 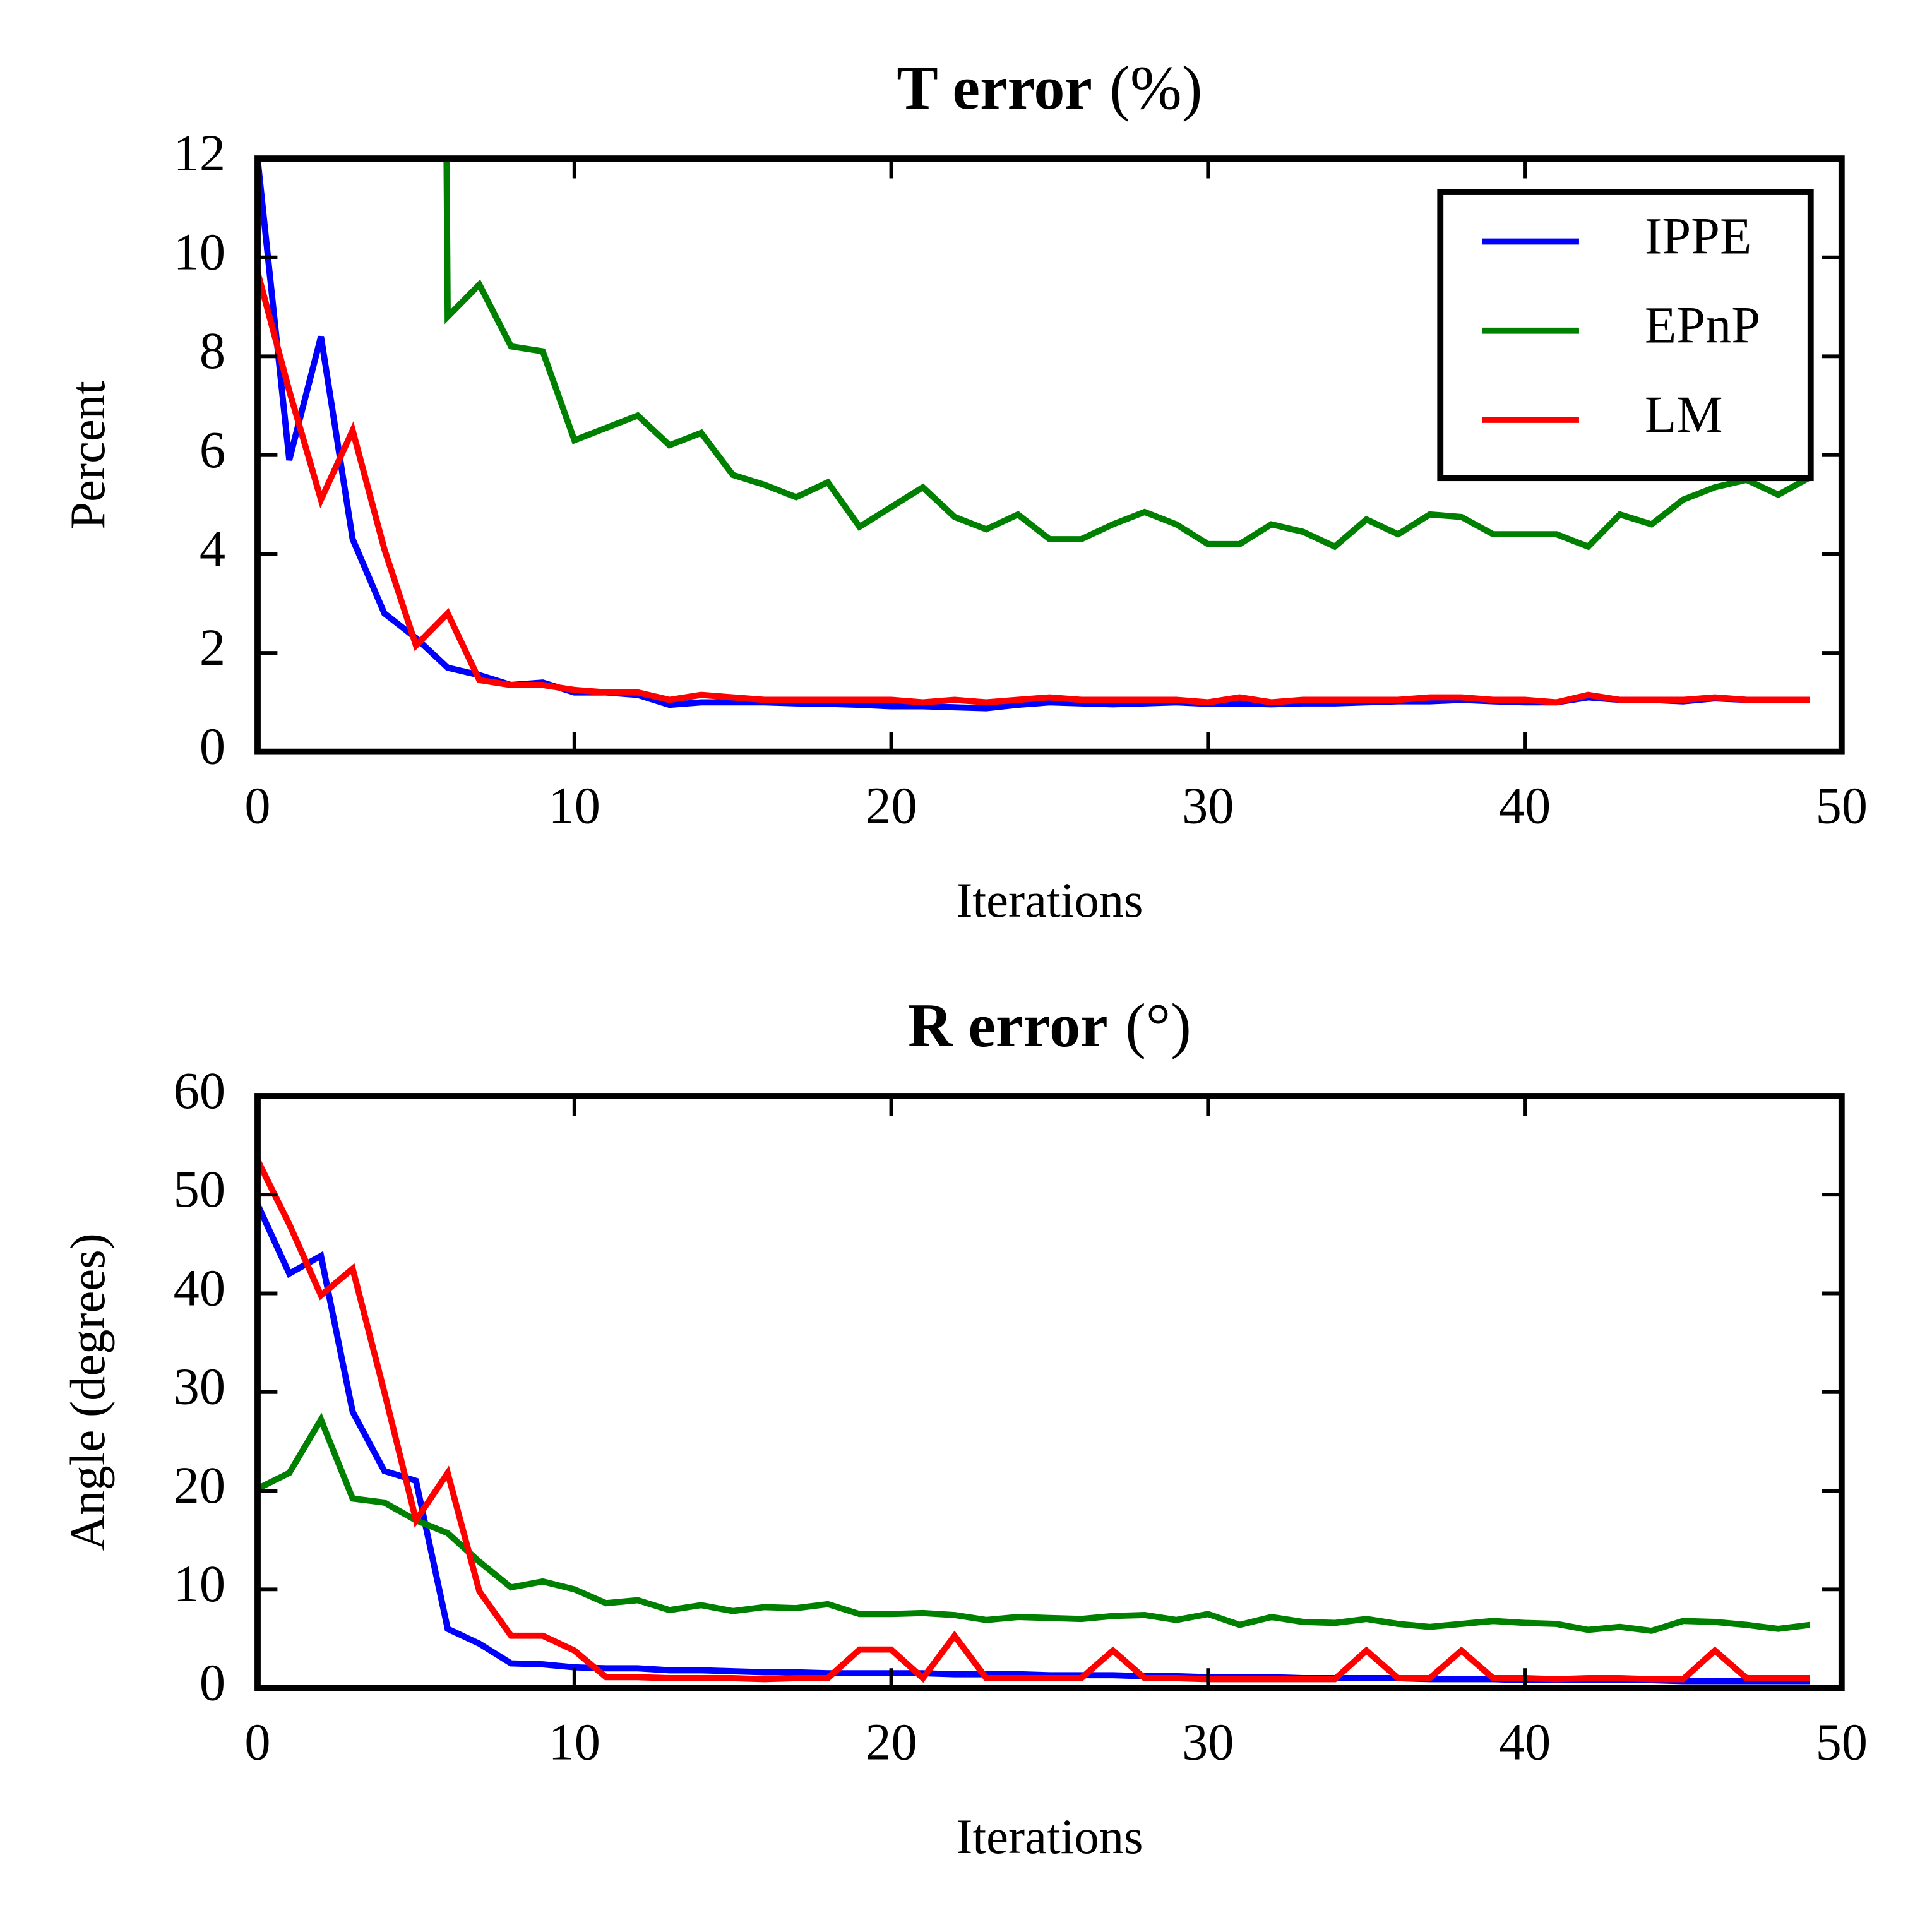 I want to click on y-tick-label: 2, so click(x=212, y=647).